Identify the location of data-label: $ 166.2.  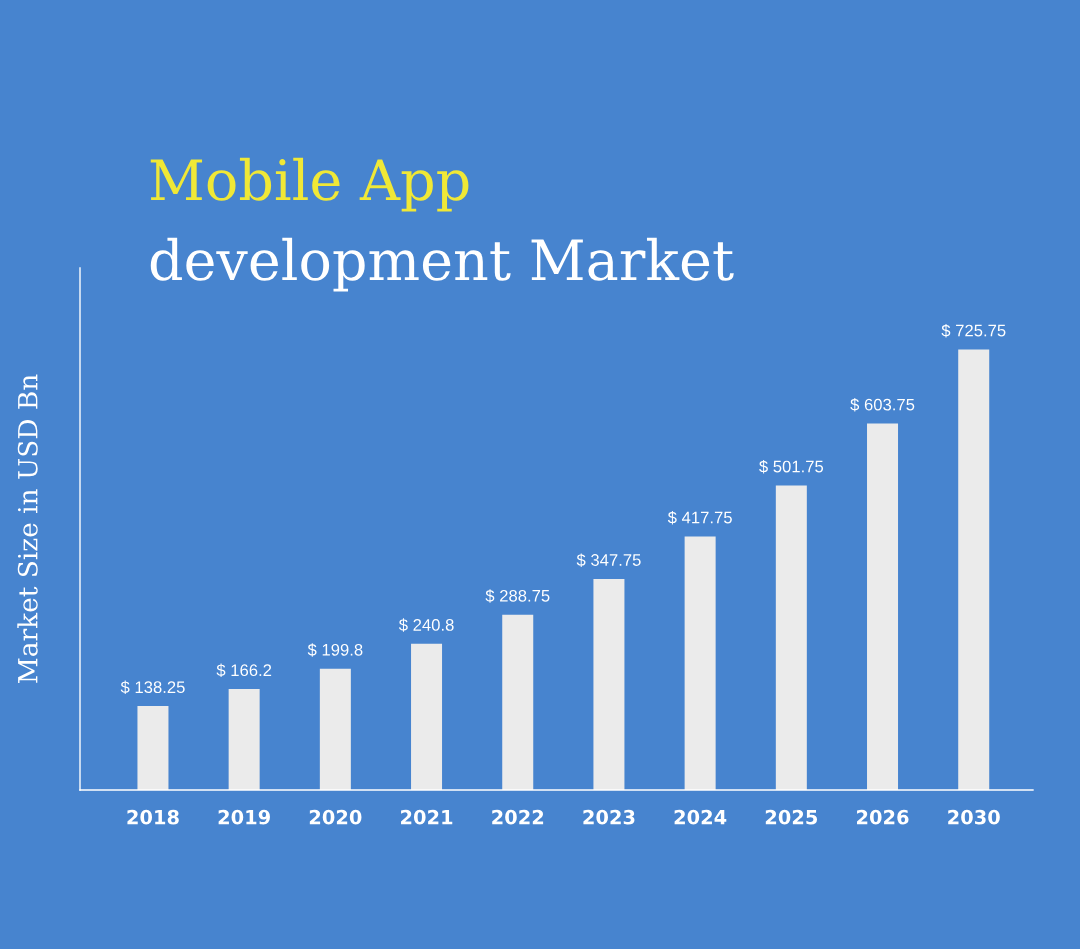
(244, 670).